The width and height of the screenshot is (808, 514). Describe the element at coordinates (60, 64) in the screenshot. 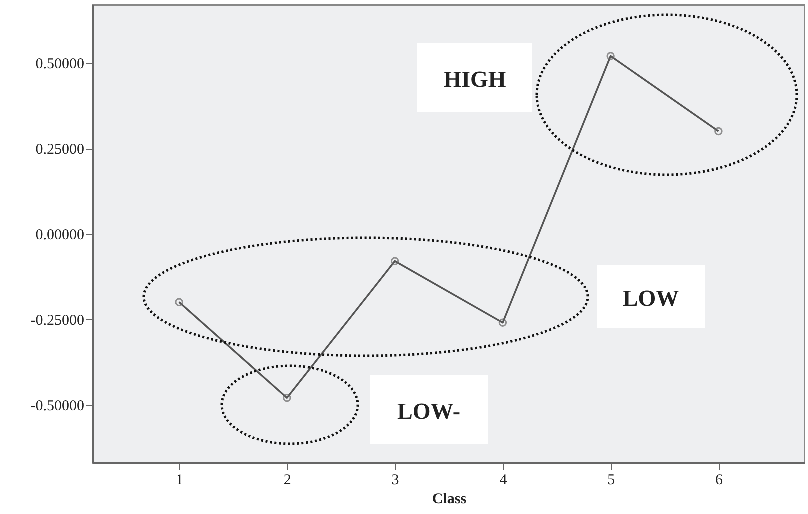

I see `y-tick-label: 0.50000` at that location.